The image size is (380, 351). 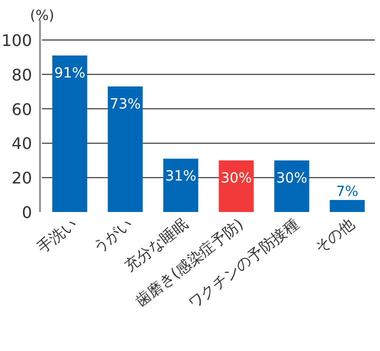 I want to click on y-tick-label: 20, so click(x=22, y=178).